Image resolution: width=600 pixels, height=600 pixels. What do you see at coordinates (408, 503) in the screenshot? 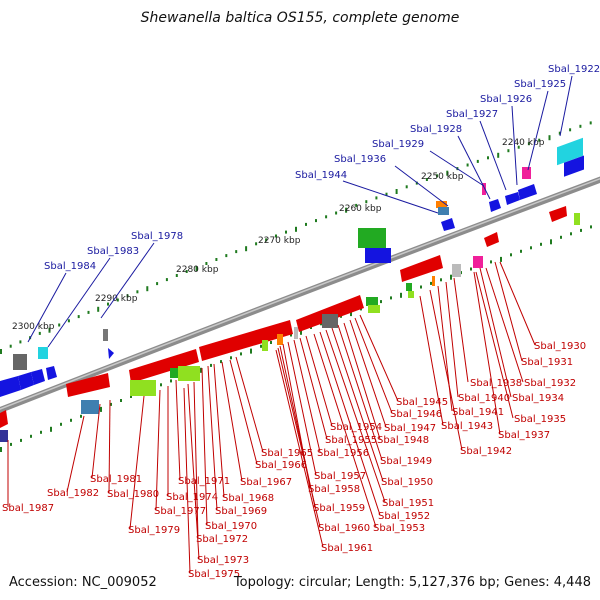
I see `gene-label-sbal-1951: Sbal_1951` at bounding box center [408, 503].